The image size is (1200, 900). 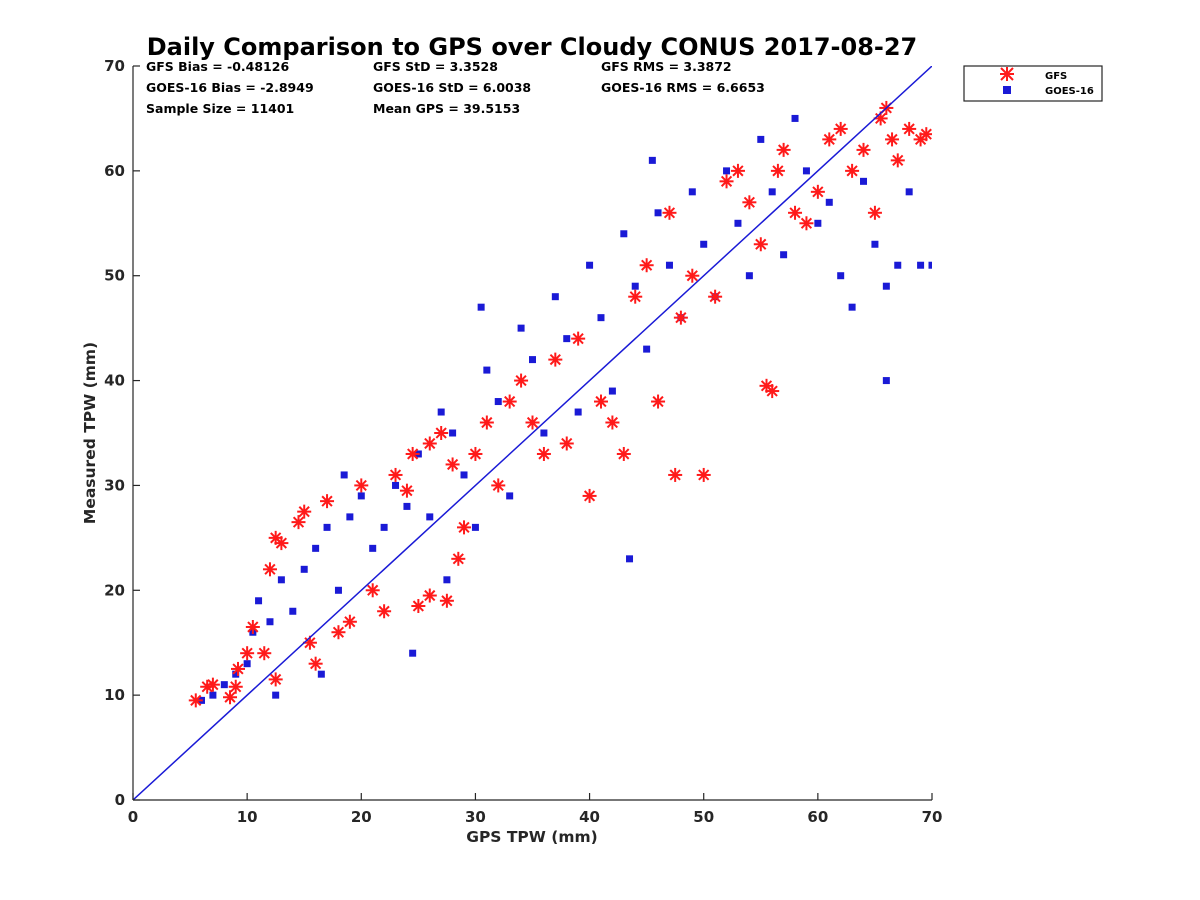 What do you see at coordinates (589, 817) in the screenshot?
I see `x-tick-label: 40` at bounding box center [589, 817].